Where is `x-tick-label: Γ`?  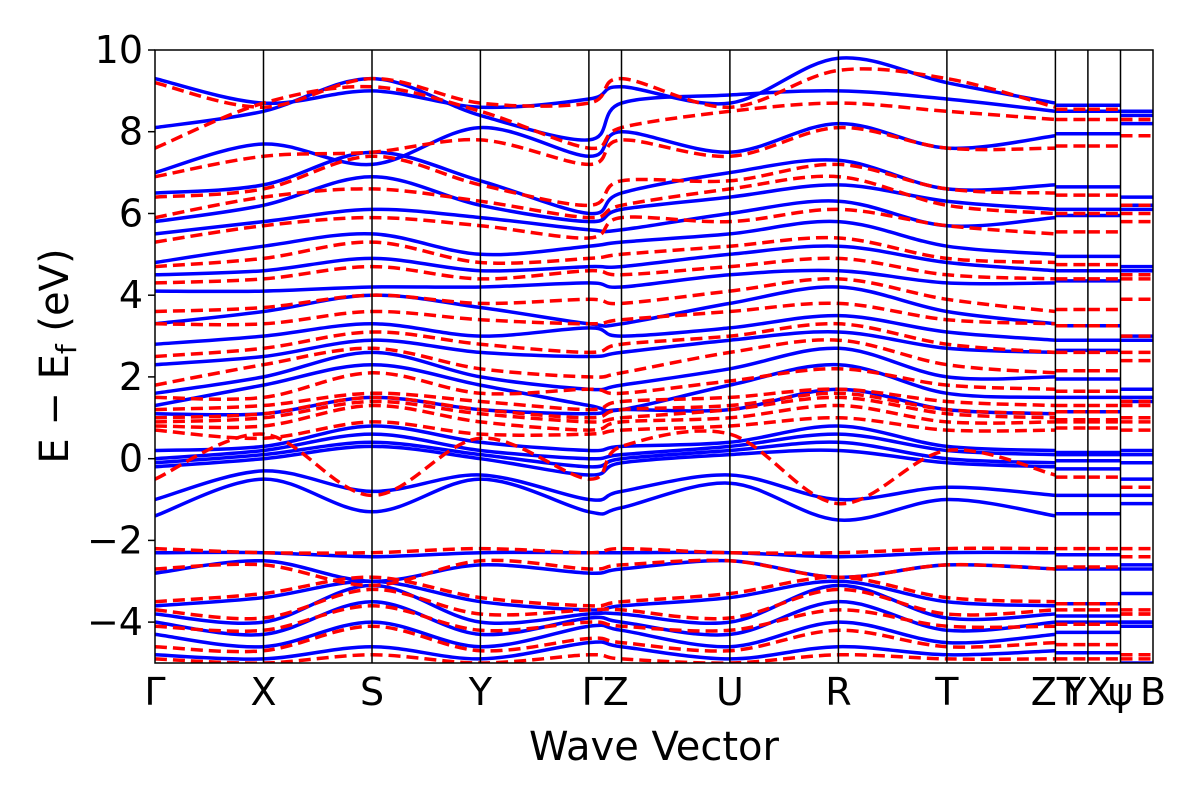
x-tick-label: Γ is located at coordinates (154, 692).